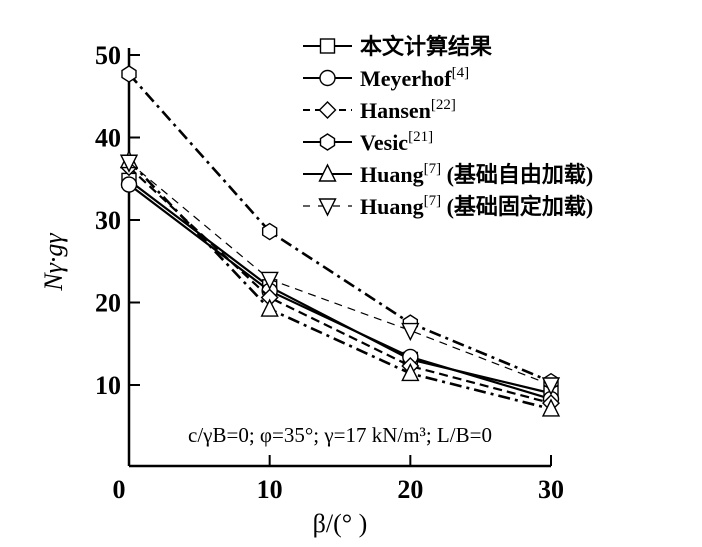 This screenshot has width=702, height=547. Describe the element at coordinates (517, 174) in the screenshot. I see `legend-suffix: (基础自由加载)` at that location.